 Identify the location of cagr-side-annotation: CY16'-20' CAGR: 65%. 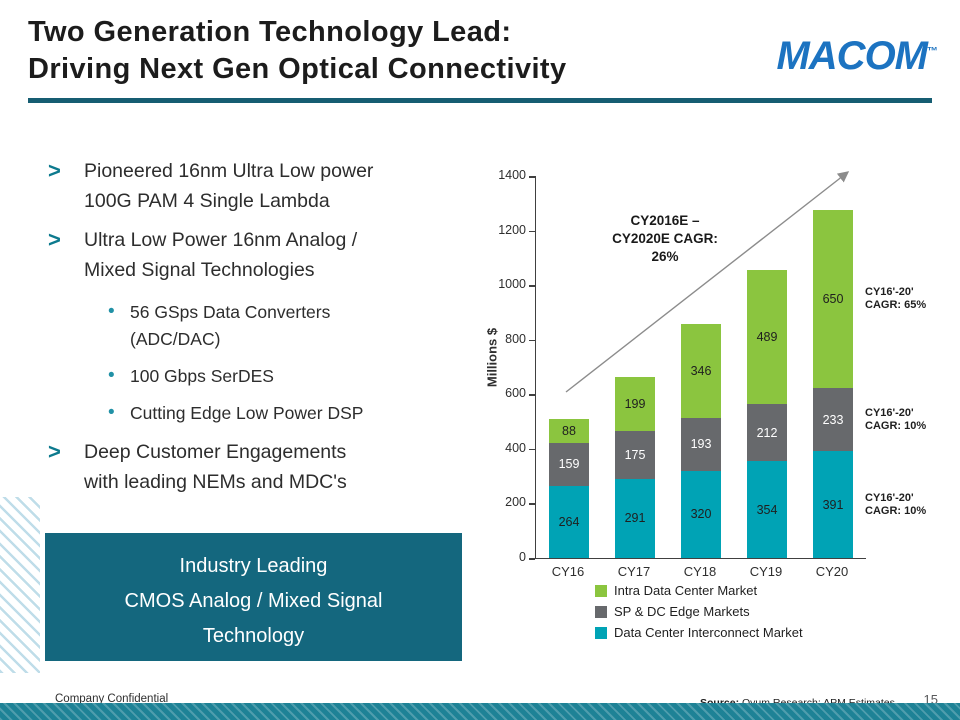
(896, 299).